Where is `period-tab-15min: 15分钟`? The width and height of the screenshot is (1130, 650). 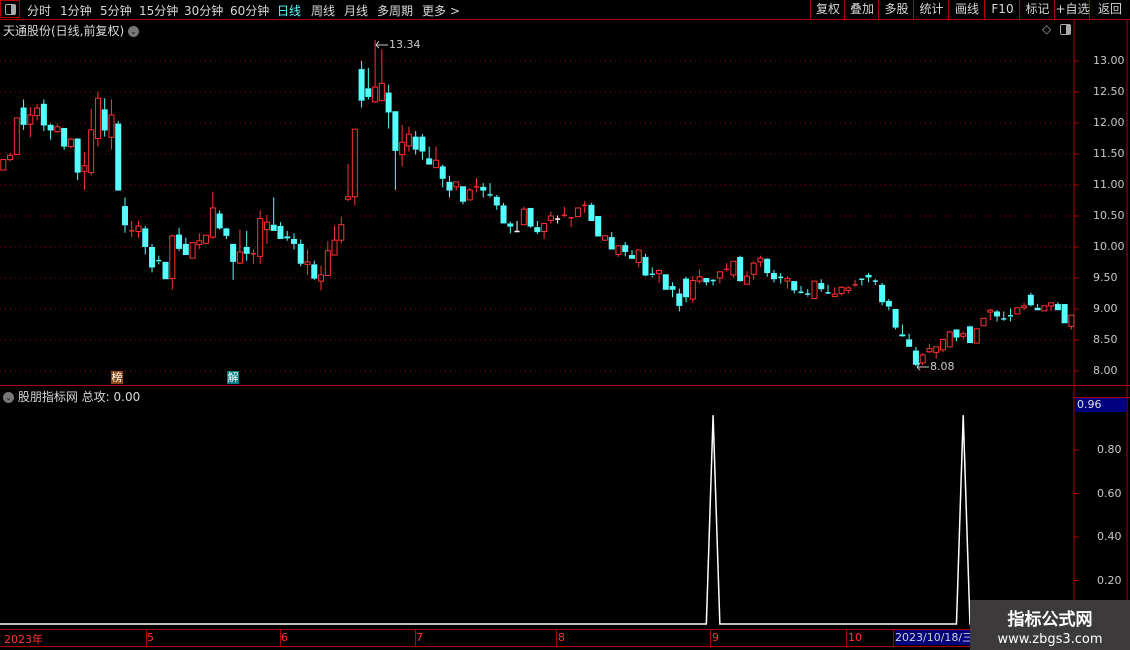
period-tab-15min: 15分钟 is located at coordinates (159, 11).